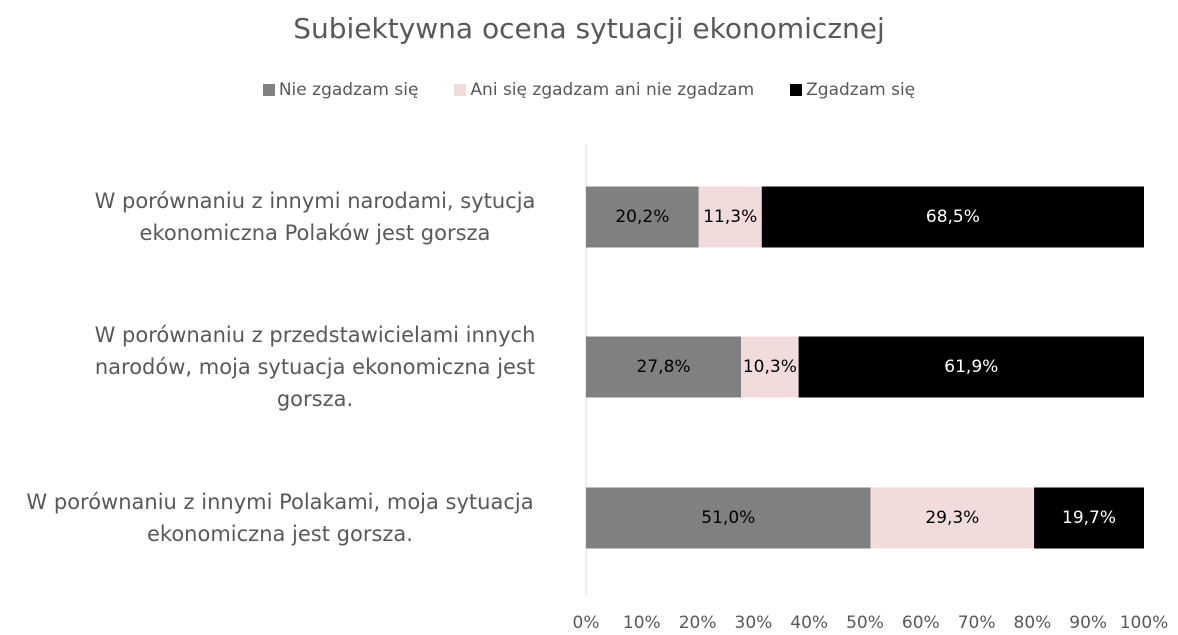 This screenshot has width=1178, height=635. I want to click on data-label: 11,3%, so click(730, 217).